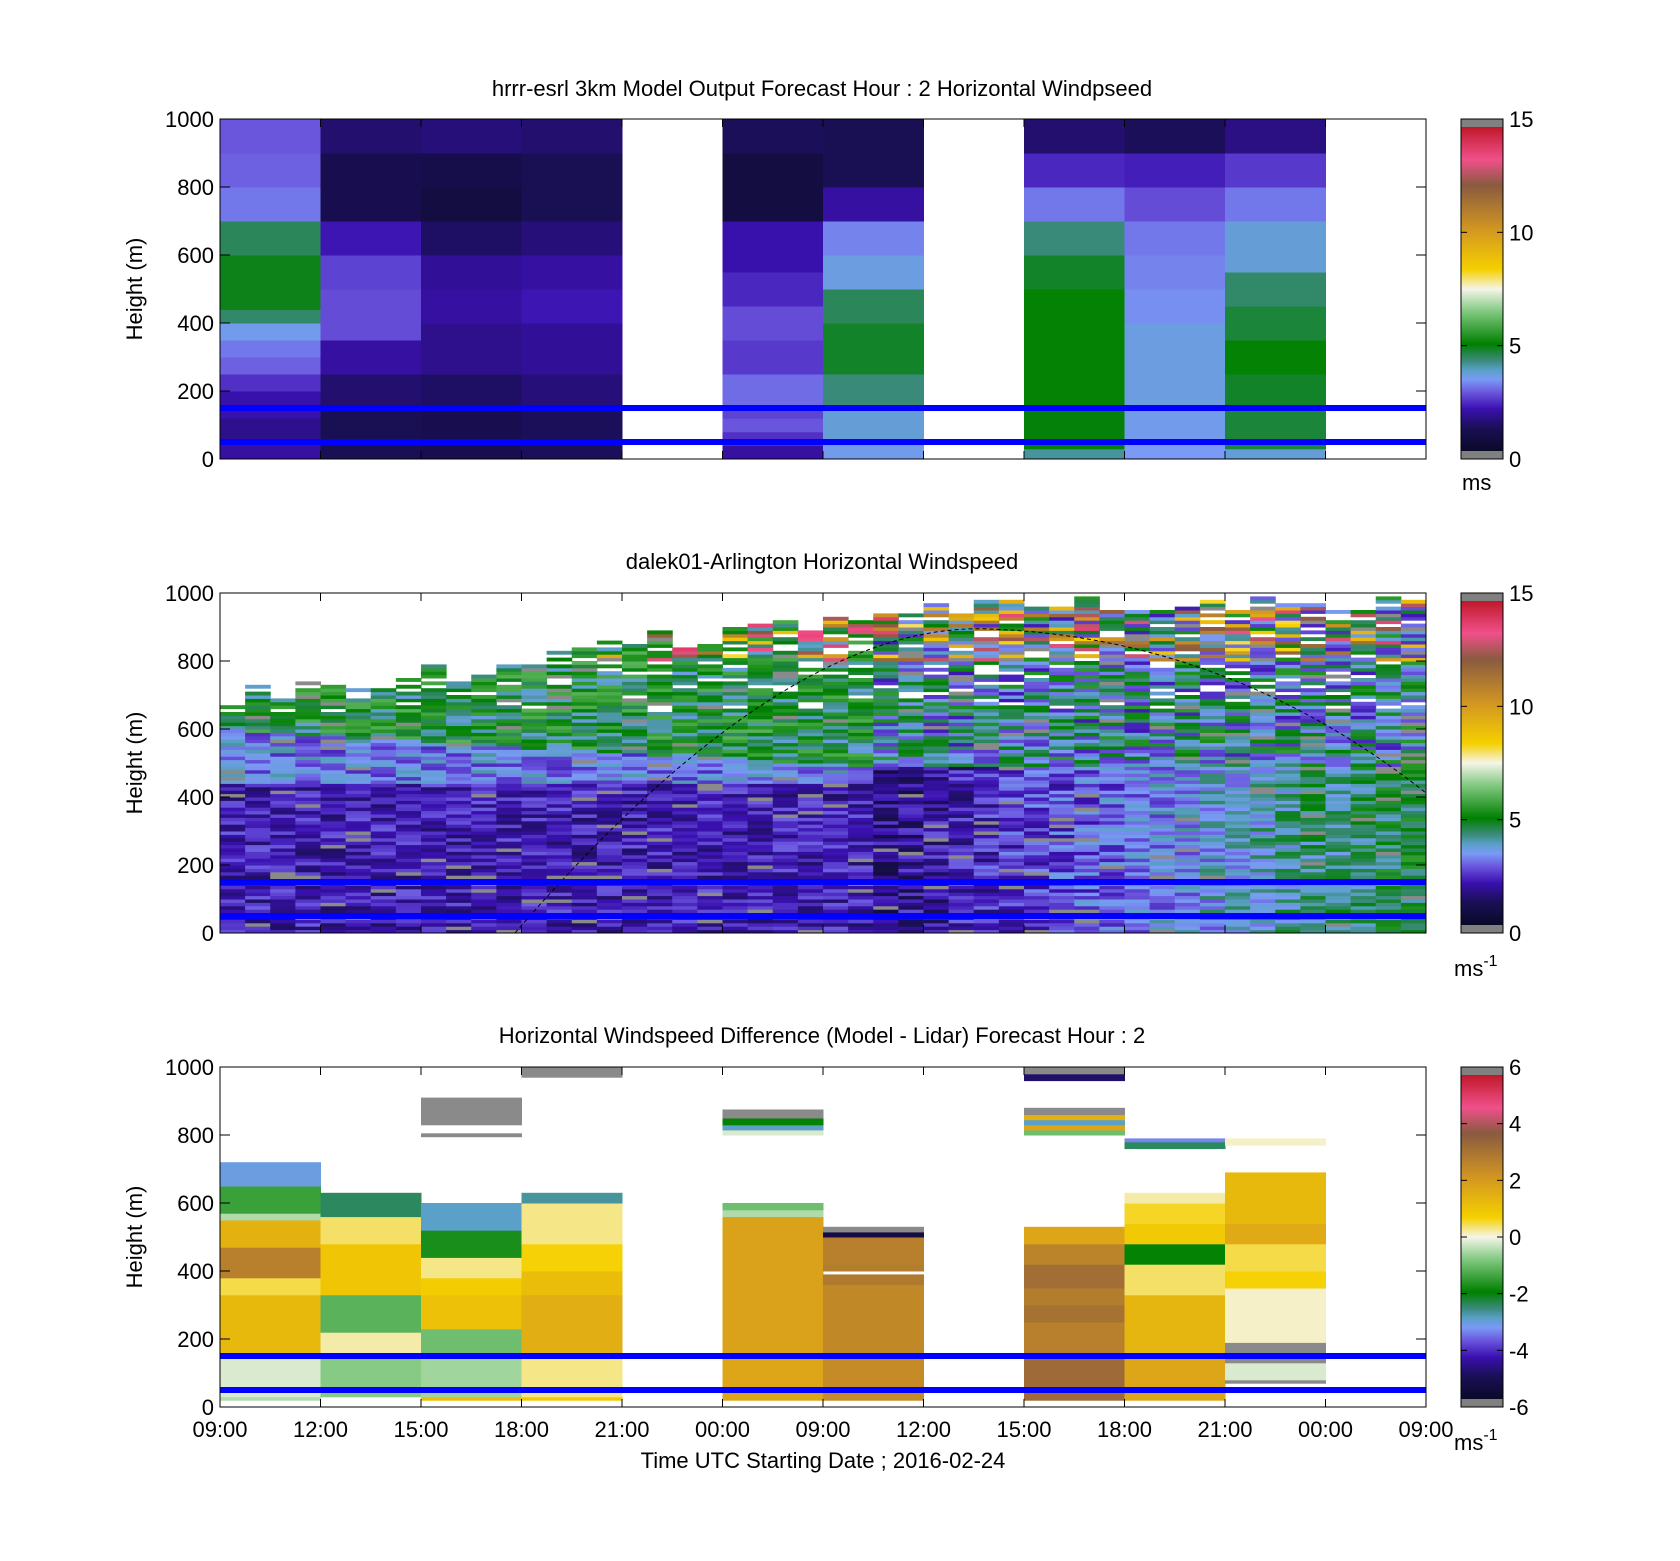  Describe the element at coordinates (823, 1460) in the screenshot. I see `panel-diff-xlabel: Time UTC Starting Date ; 2016-02-24` at that location.